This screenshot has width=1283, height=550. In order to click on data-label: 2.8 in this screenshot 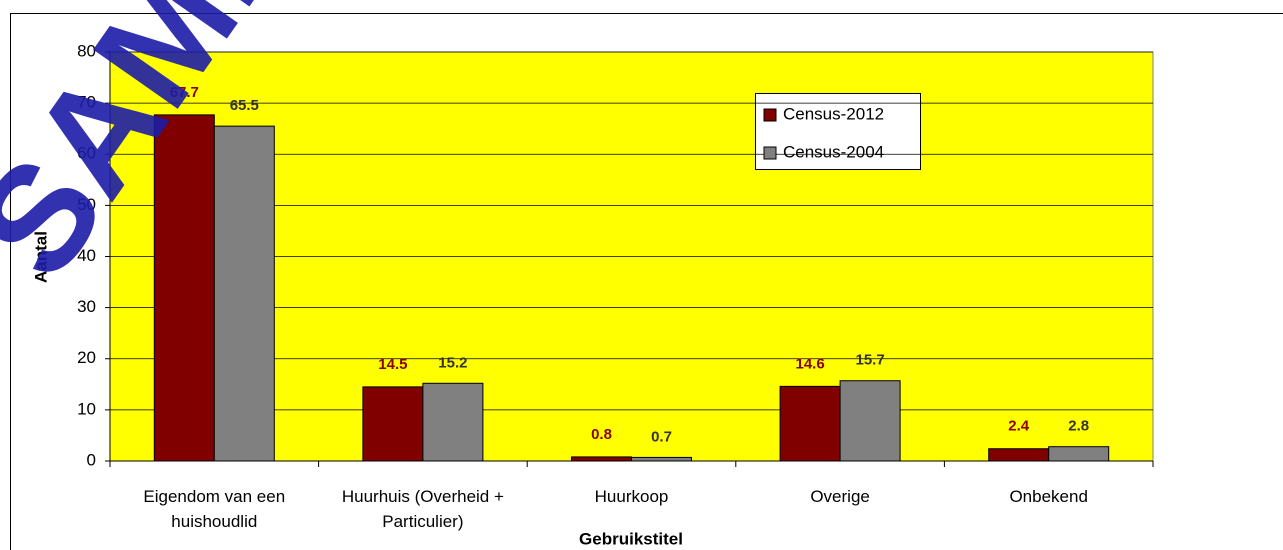, I will do `click(1078, 426)`.